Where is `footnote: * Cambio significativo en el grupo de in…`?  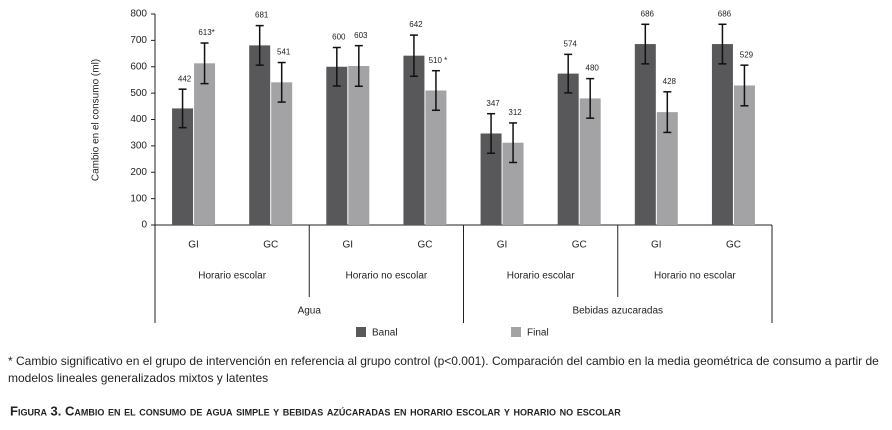
footnote: * Cambio significativo en el grupo de in… is located at coordinates (443, 369).